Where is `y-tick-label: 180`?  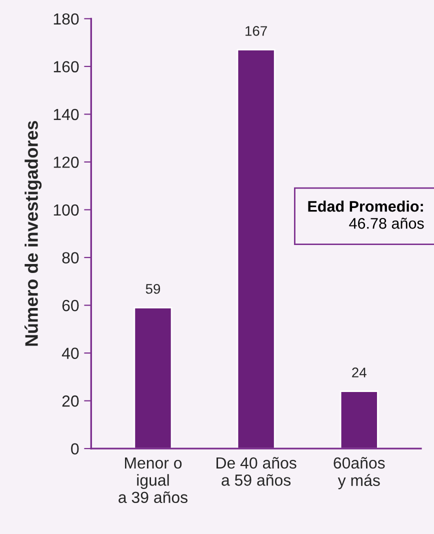
y-tick-label: 180 is located at coordinates (66, 19).